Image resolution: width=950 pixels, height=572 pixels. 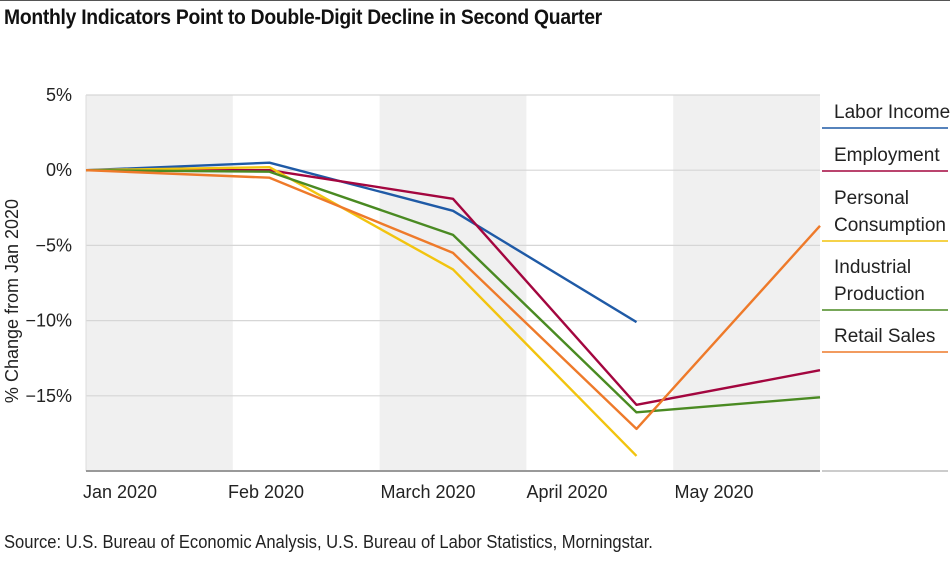 I want to click on legend-label: Production, so click(x=879, y=294).